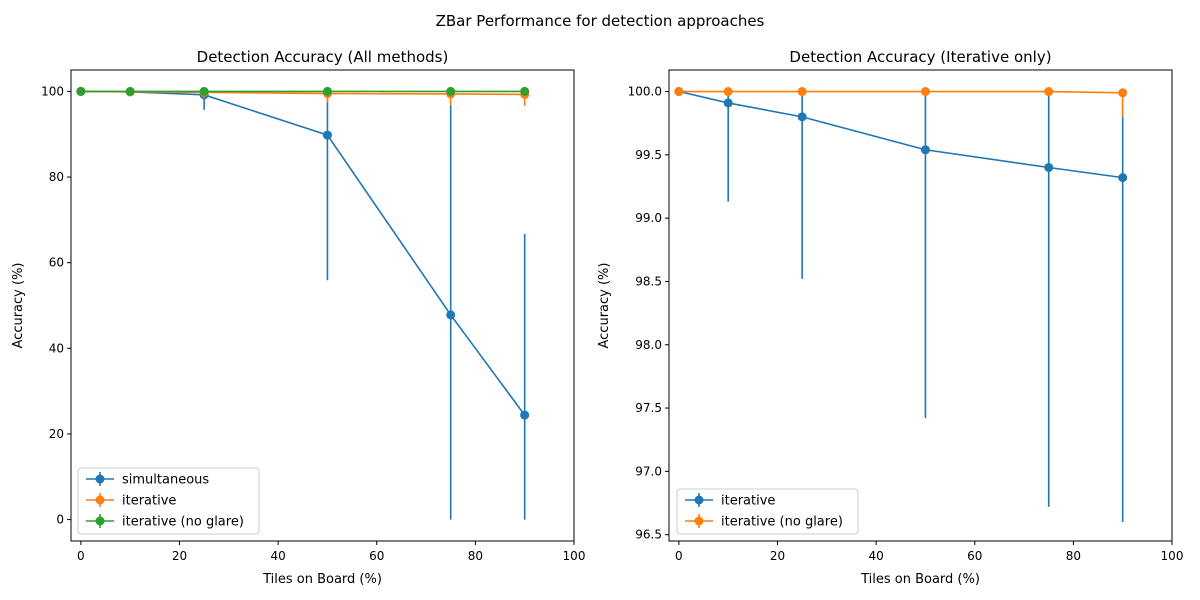 This screenshot has width=1200, height=600. I want to click on y-tick-label: 98.5, so click(648, 281).